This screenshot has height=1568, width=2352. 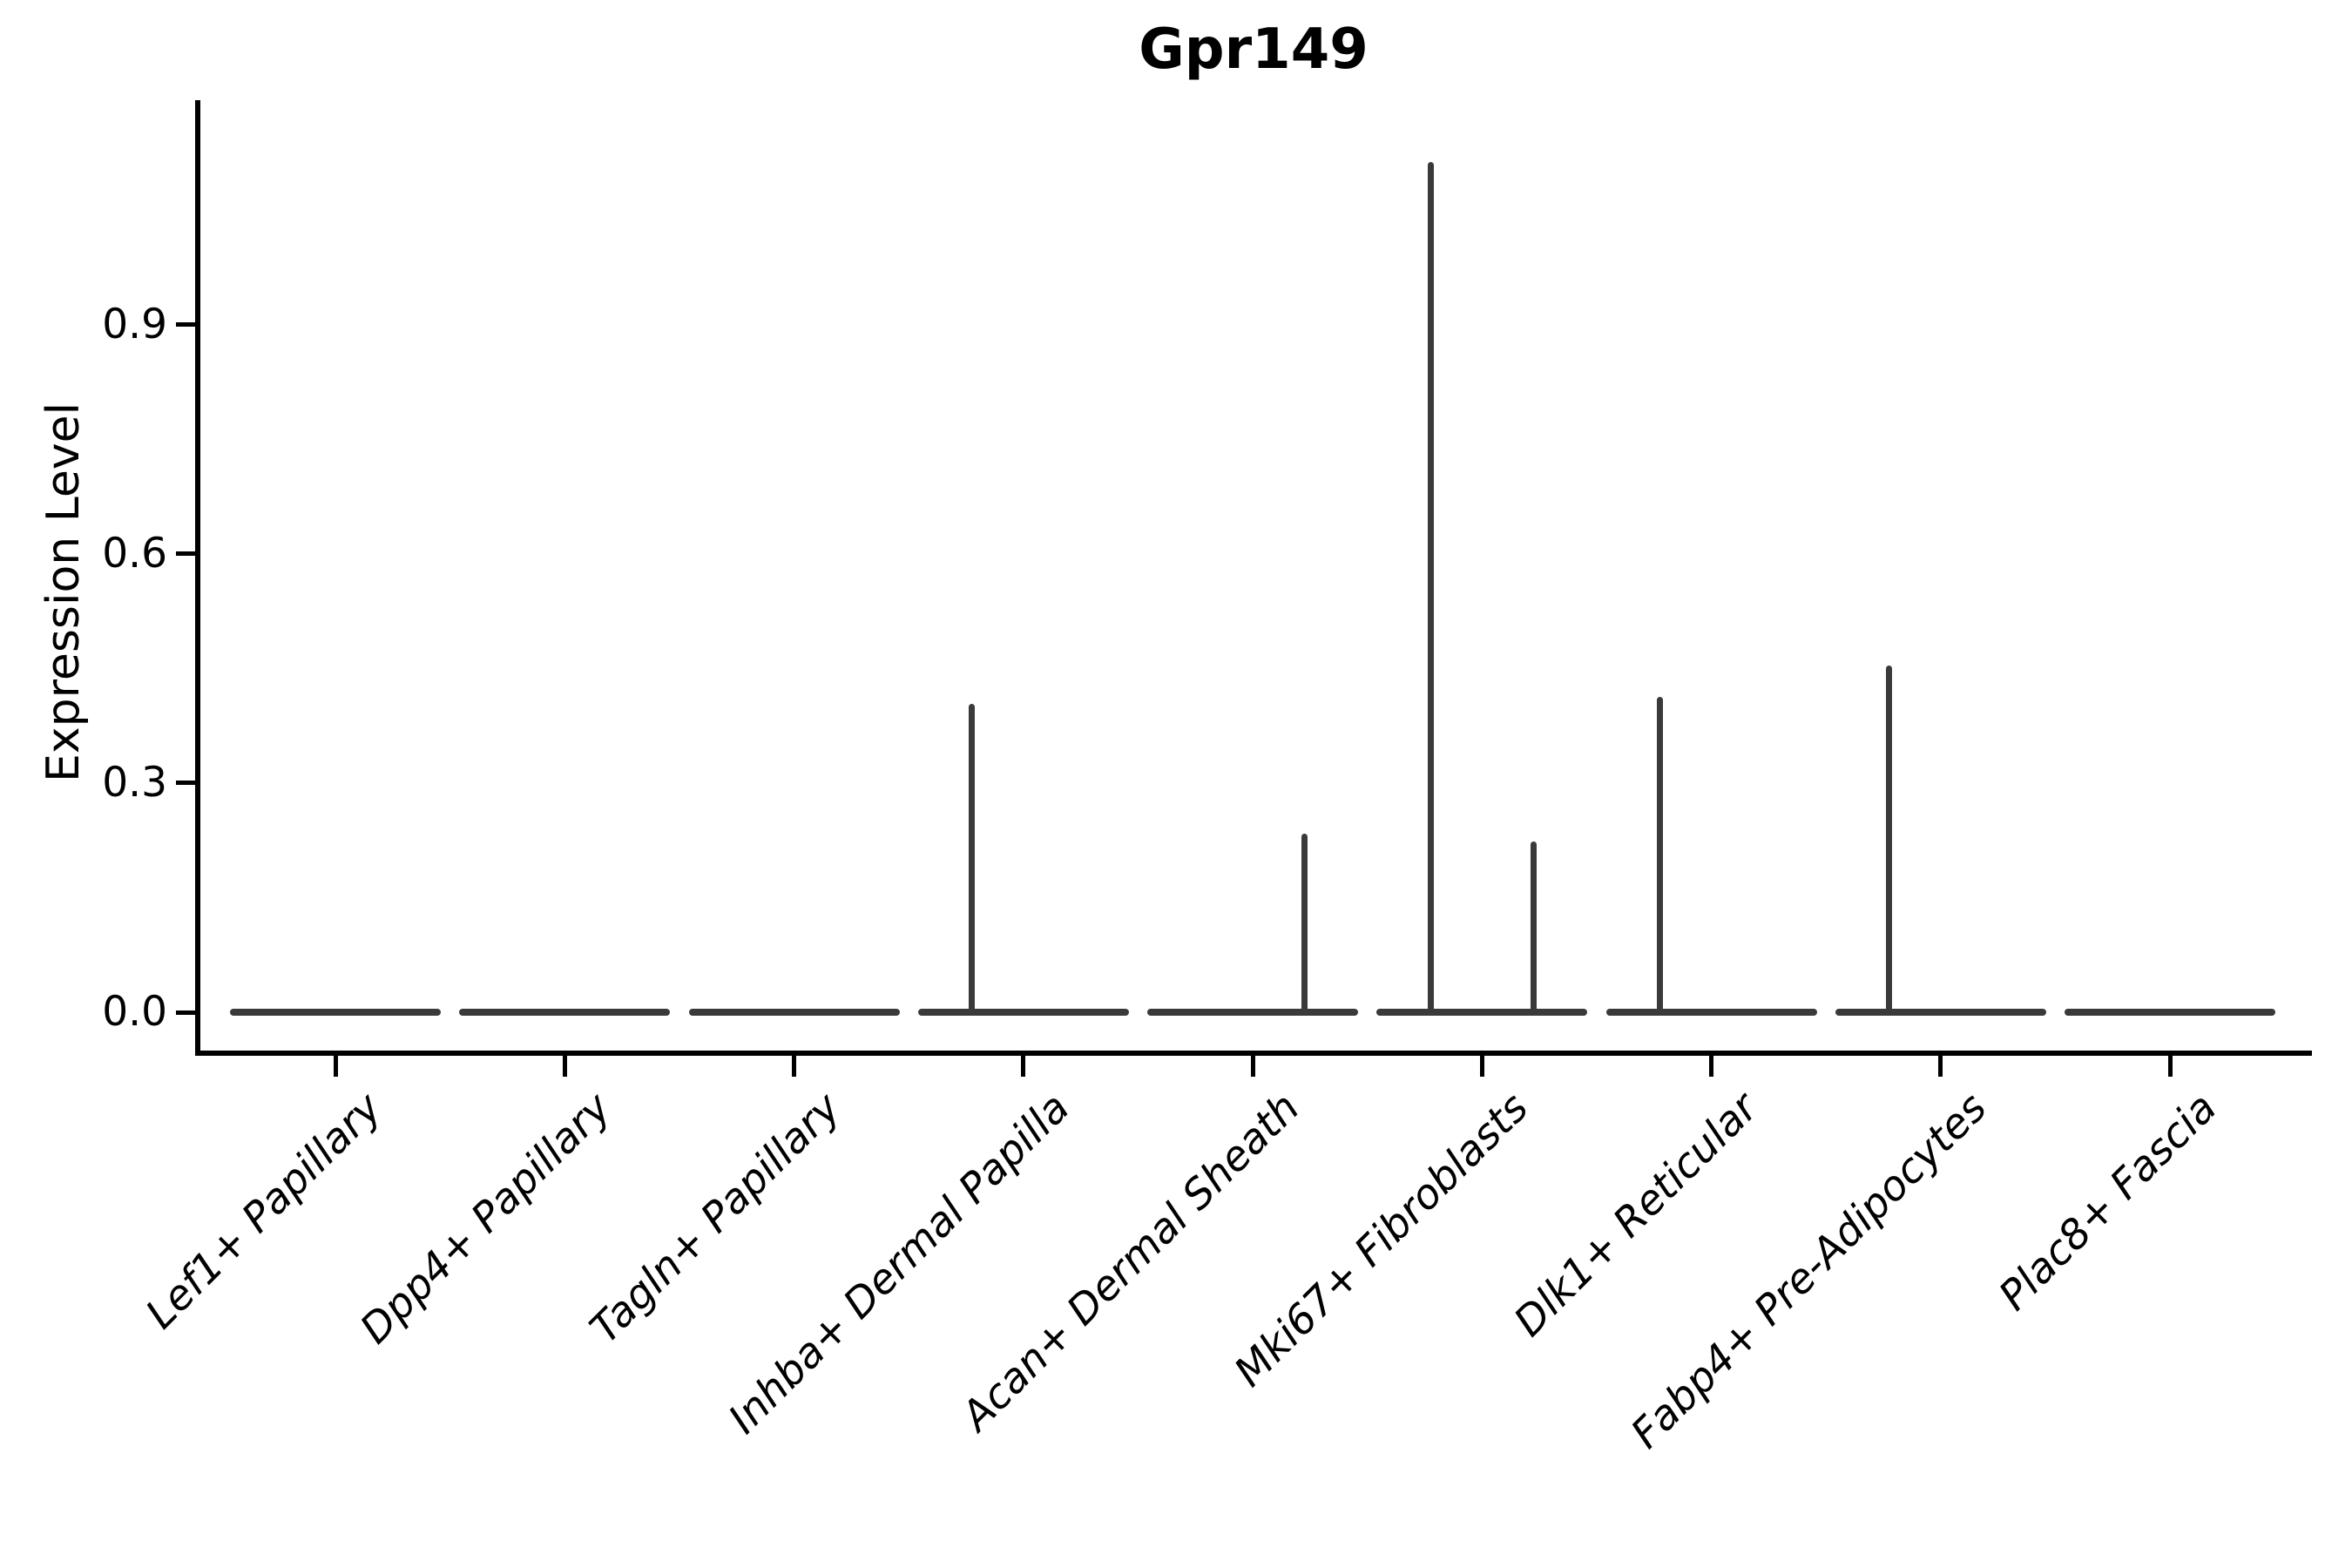 I want to click on y-tick-label: 0.9, so click(x=134, y=324).